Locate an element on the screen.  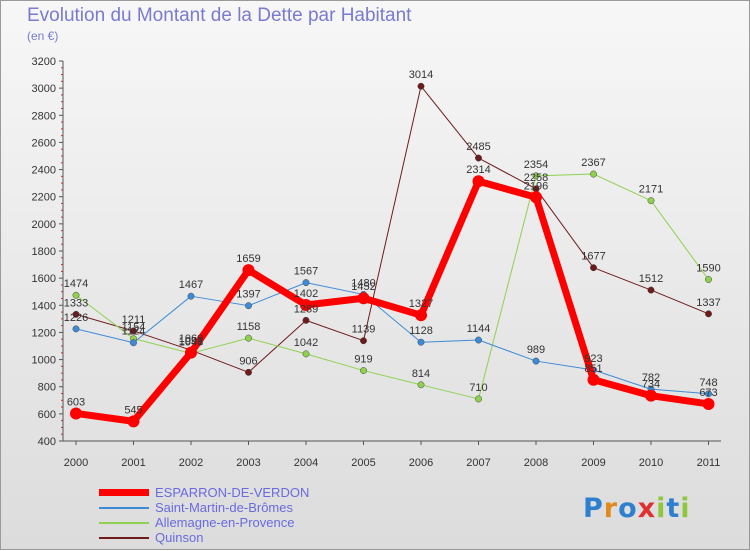
y-tick-label: 2400 is located at coordinates (44, 171).